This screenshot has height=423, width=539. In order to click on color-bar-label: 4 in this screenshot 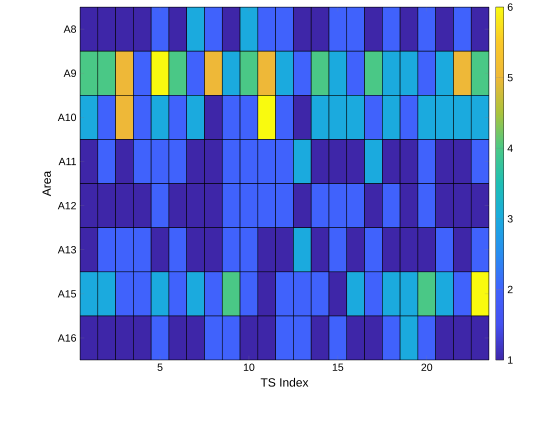, I will do `click(510, 148)`.